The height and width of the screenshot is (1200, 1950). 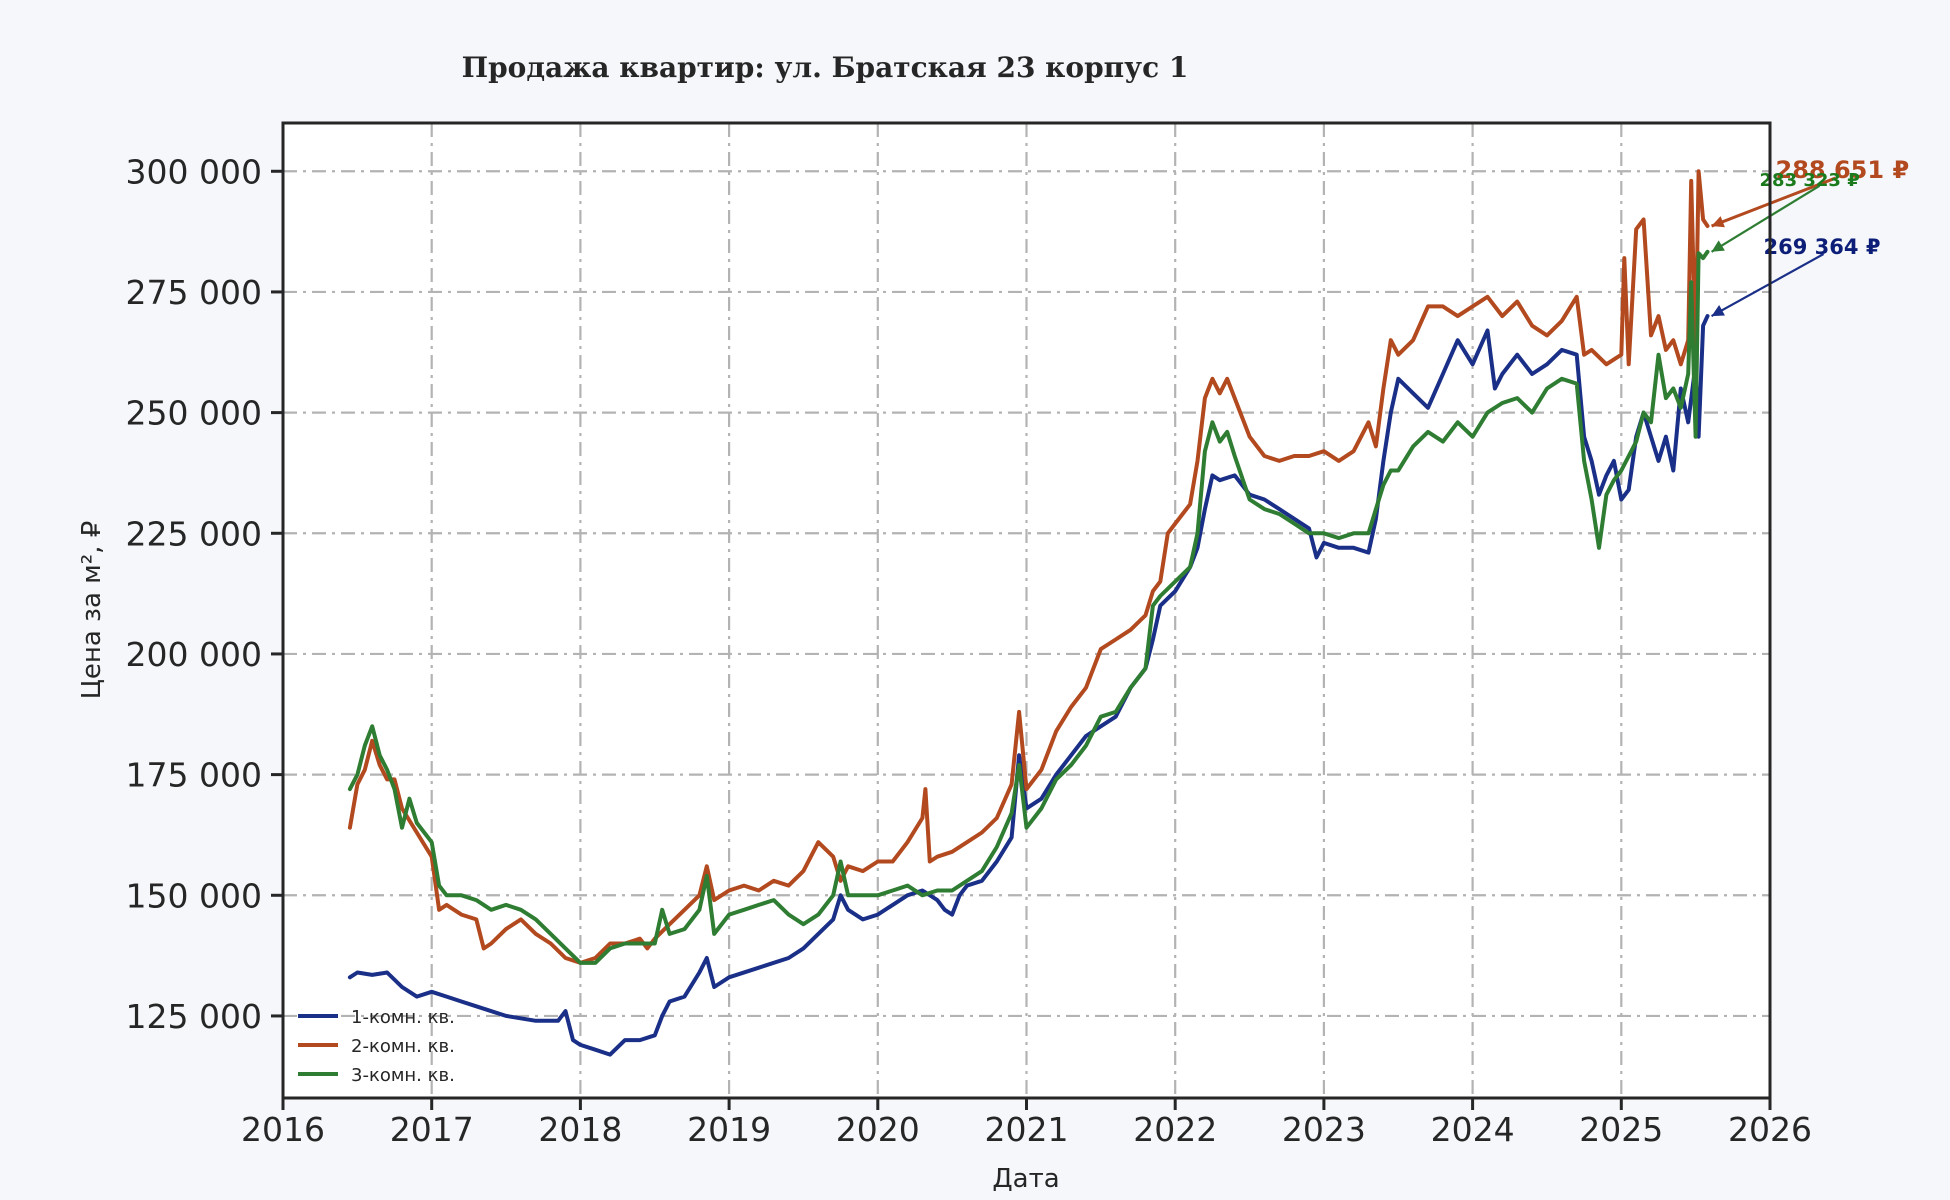 I want to click on x-tick-label: 2016, so click(x=283, y=1129).